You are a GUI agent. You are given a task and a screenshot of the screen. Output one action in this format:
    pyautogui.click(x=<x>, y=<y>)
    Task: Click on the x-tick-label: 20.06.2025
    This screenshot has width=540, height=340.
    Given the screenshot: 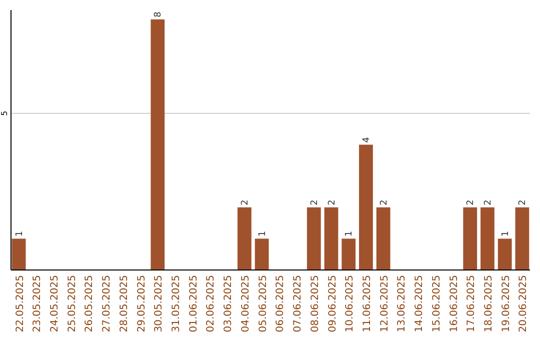 What is the action you would take?
    pyautogui.click(x=524, y=303)
    